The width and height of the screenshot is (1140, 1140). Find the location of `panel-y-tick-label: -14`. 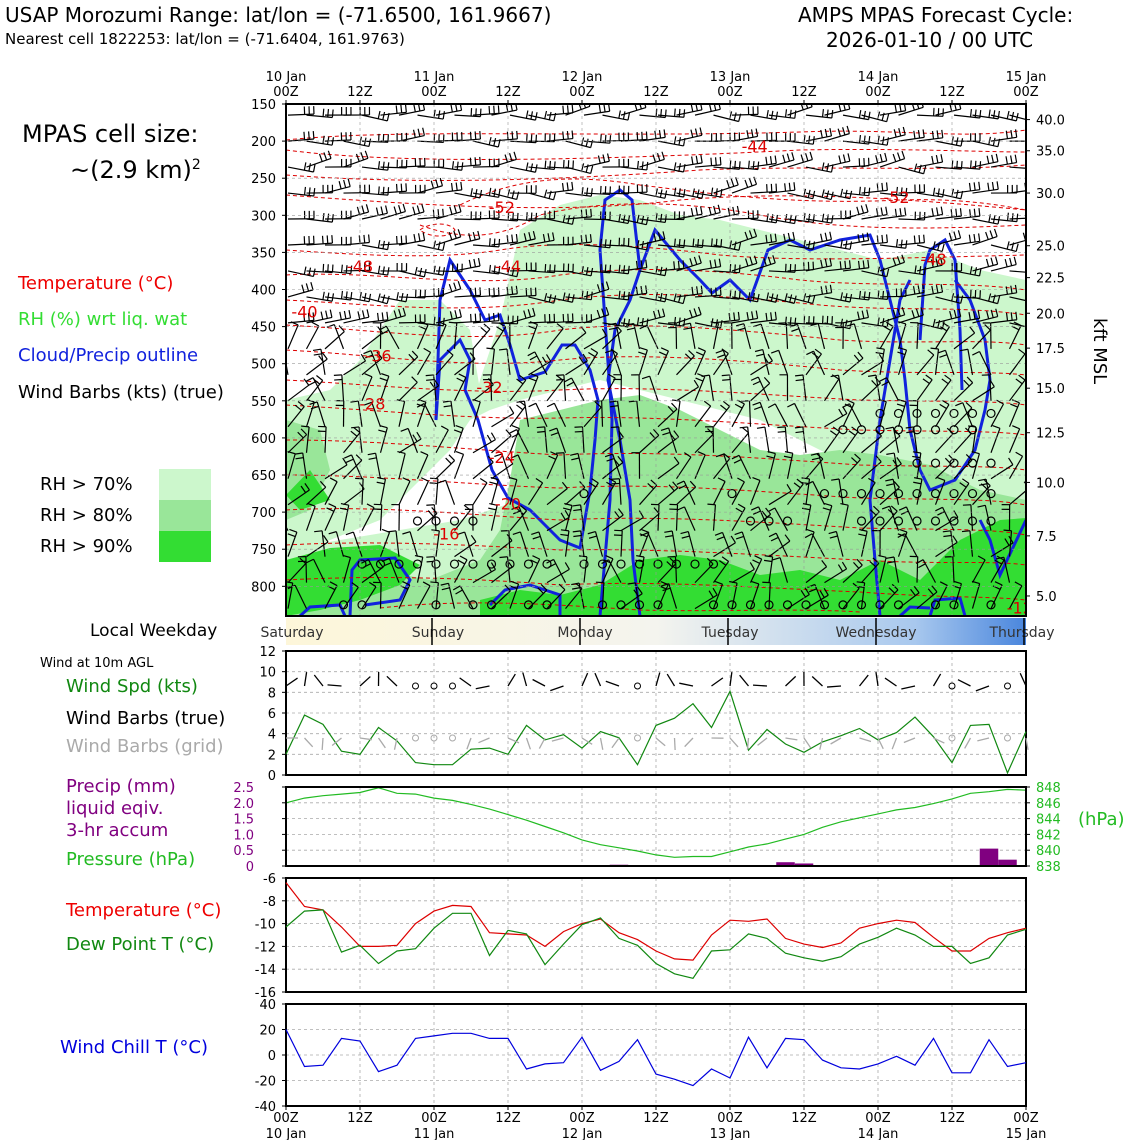

panel-y-tick-label: -14 is located at coordinates (265, 970).